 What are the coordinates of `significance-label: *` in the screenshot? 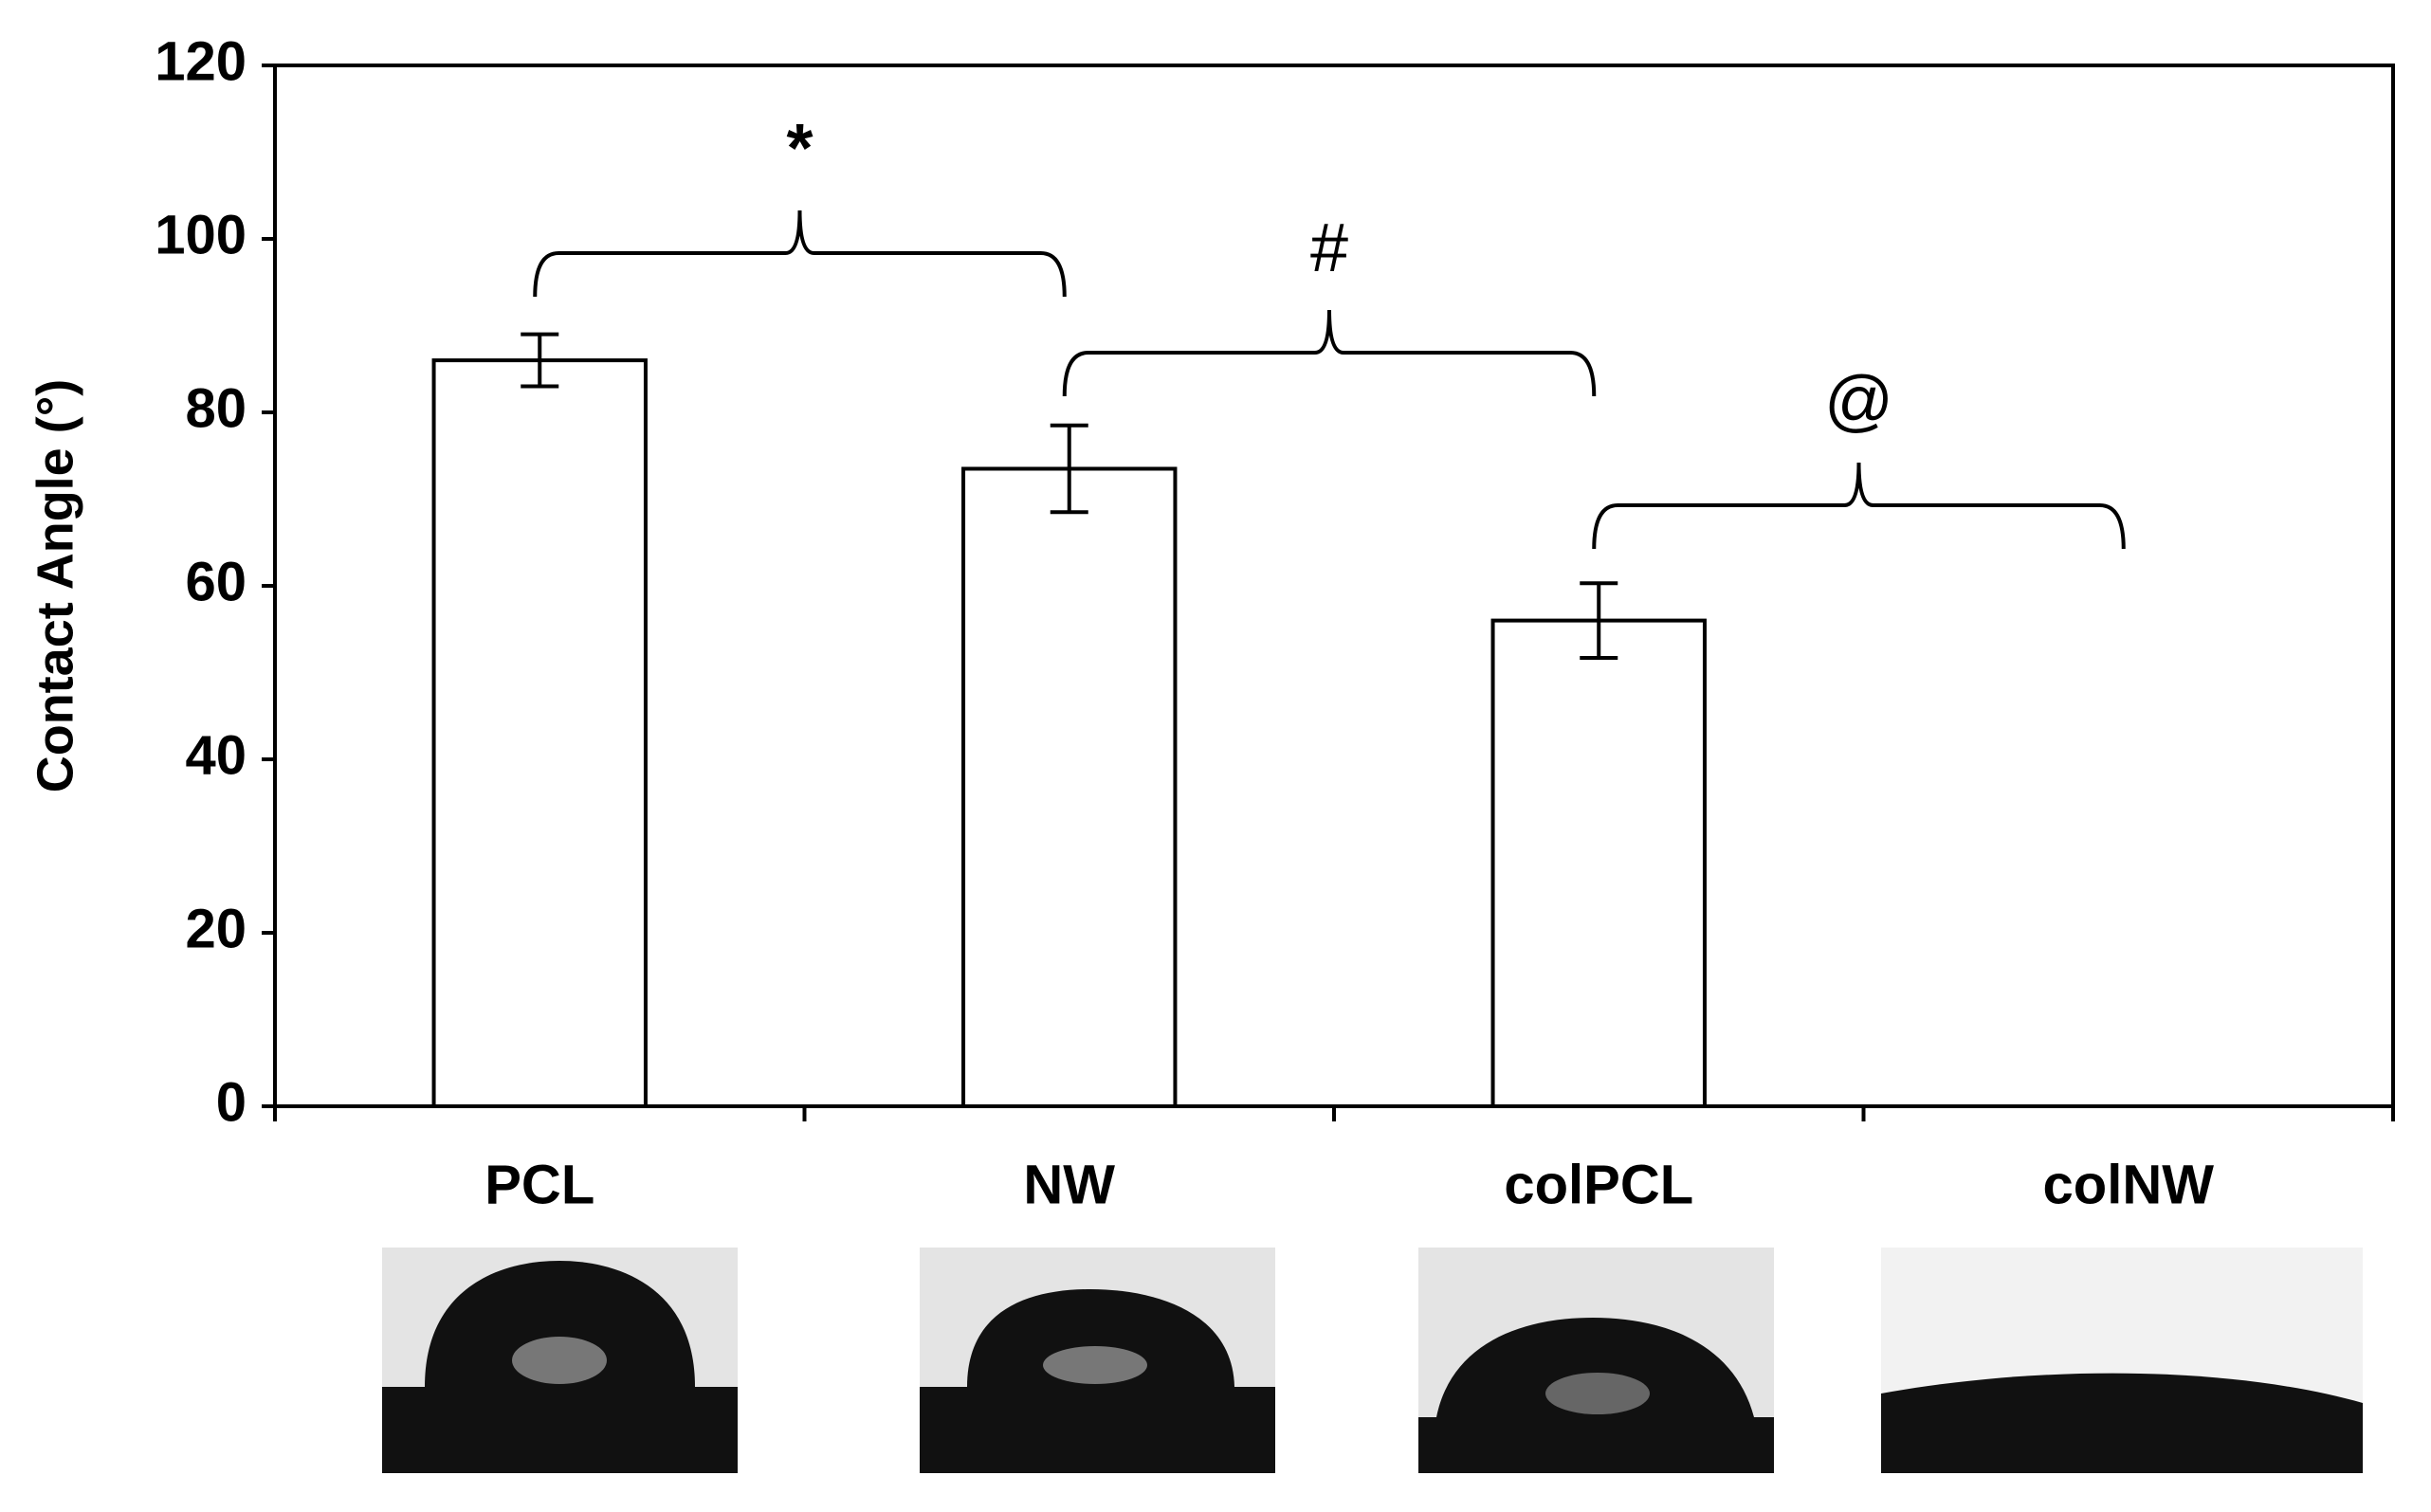 It's located at (799, 149).